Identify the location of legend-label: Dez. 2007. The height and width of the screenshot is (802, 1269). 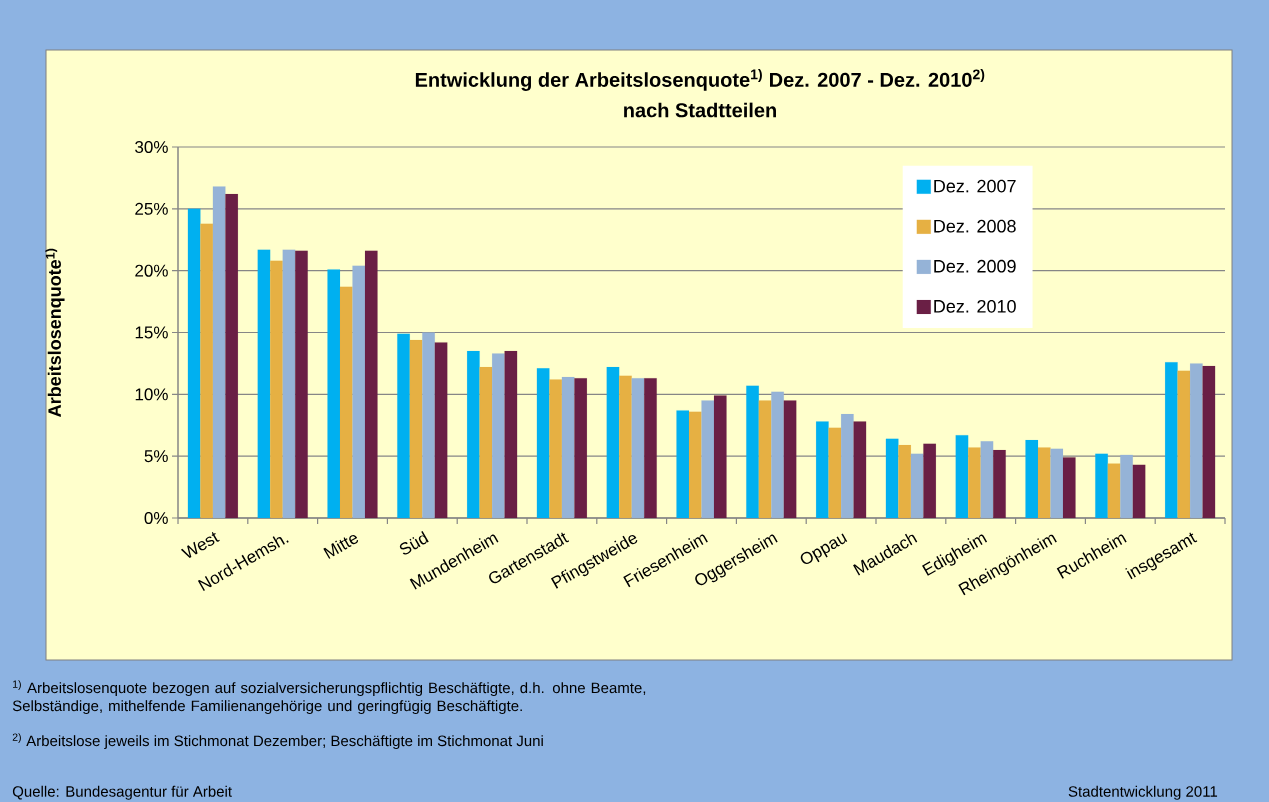
(975, 186).